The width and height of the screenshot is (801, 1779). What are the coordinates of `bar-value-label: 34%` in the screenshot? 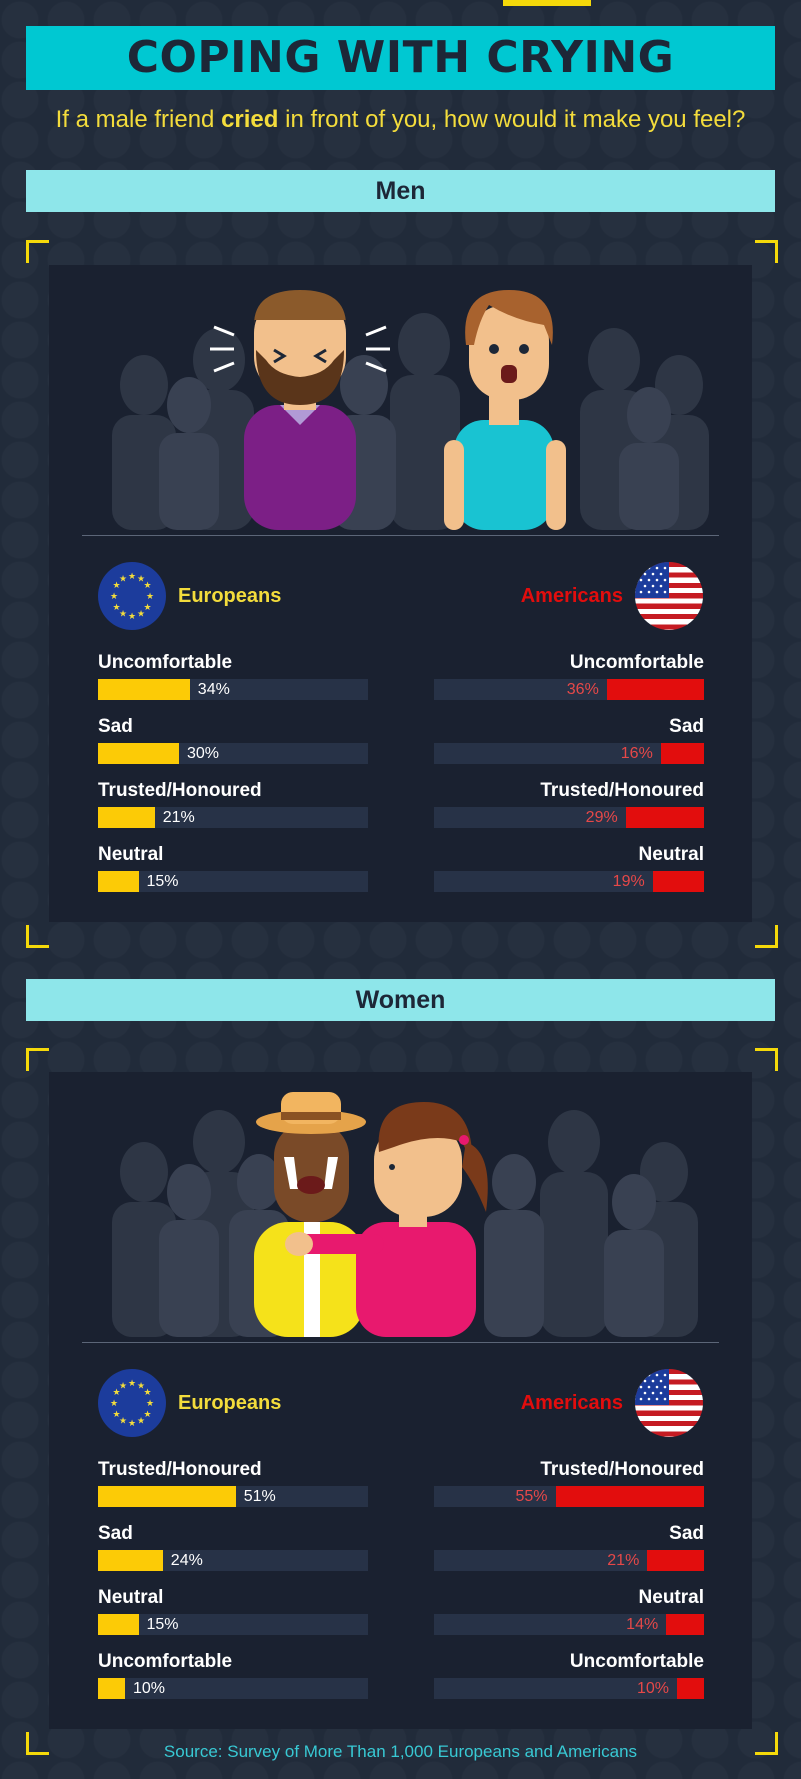 It's located at (213, 689).